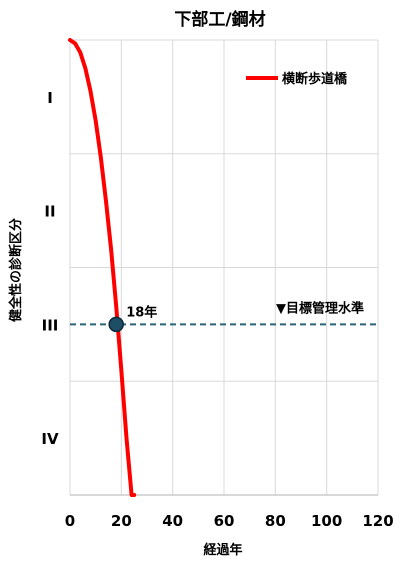  Describe the element at coordinates (116, 324) in the screenshot. I see `intersection-marker` at that location.